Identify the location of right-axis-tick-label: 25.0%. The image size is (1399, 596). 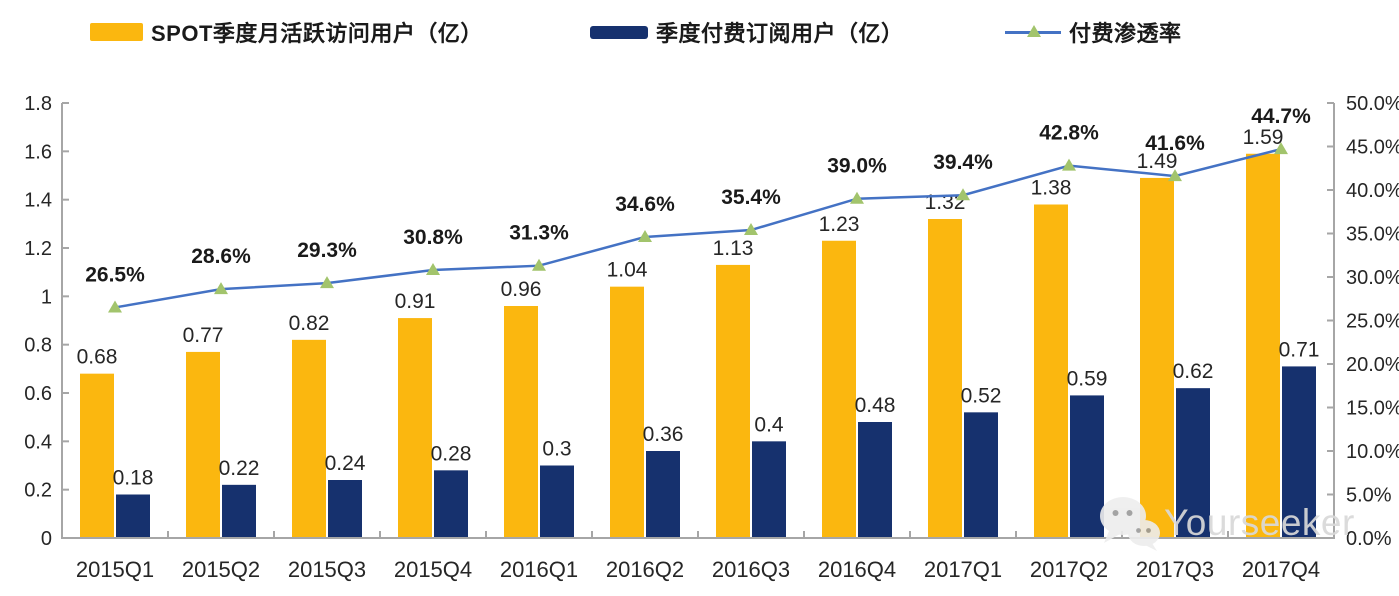
(1372, 322).